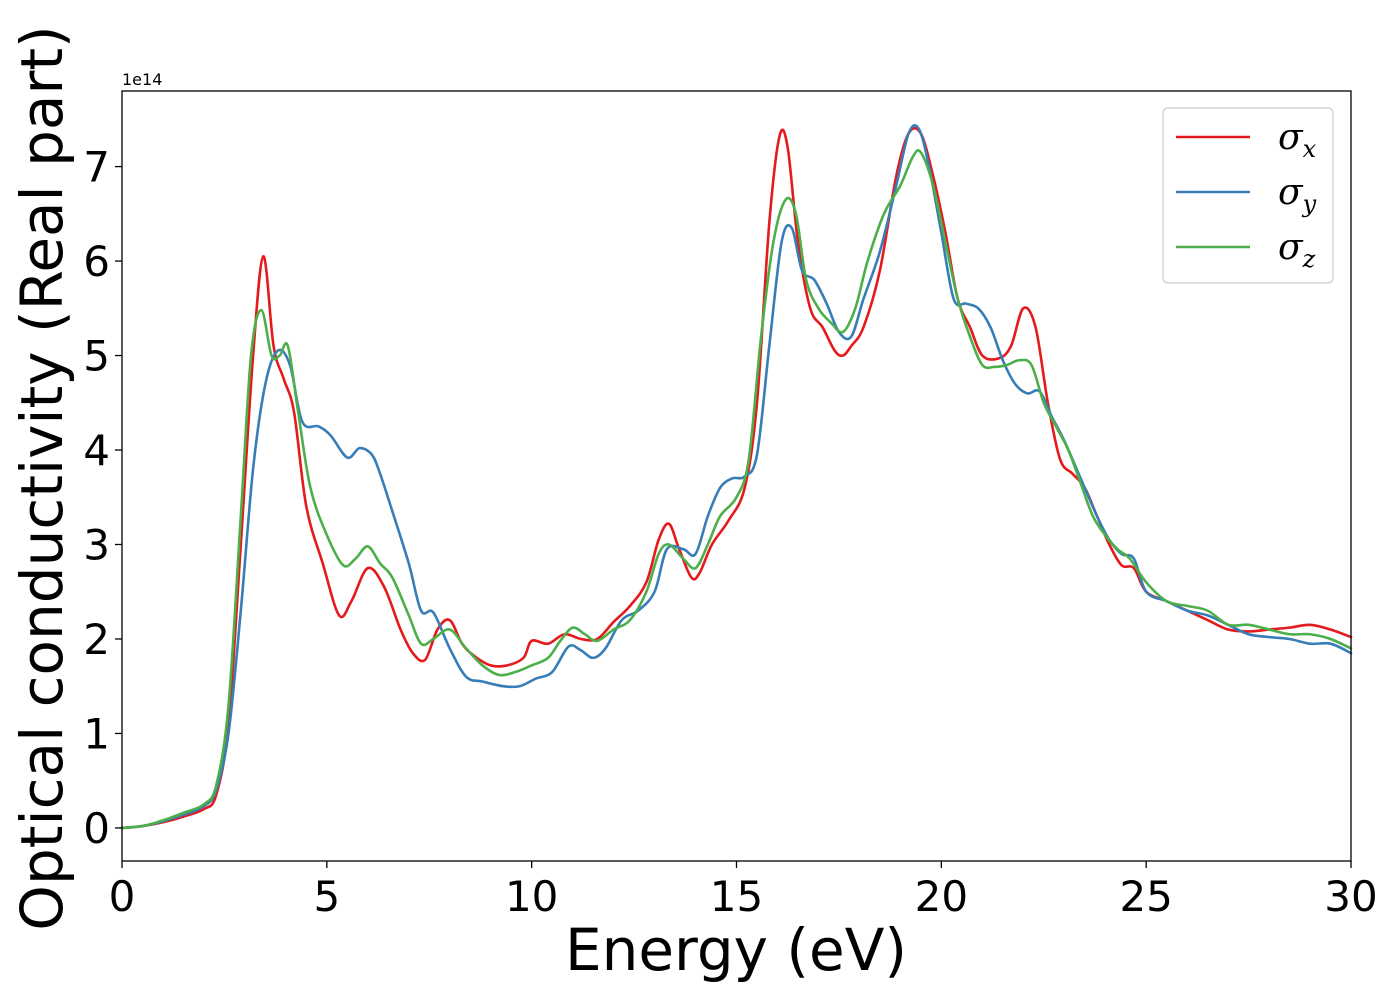  I want to click on y-tick-label: 1, so click(96, 733).